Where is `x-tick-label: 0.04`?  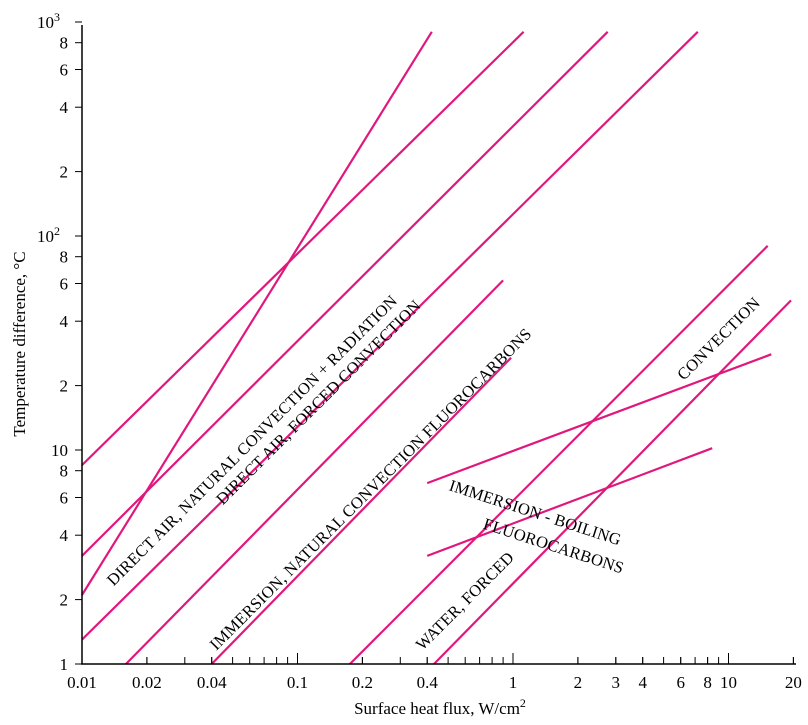
x-tick-label: 0.04 is located at coordinates (212, 682).